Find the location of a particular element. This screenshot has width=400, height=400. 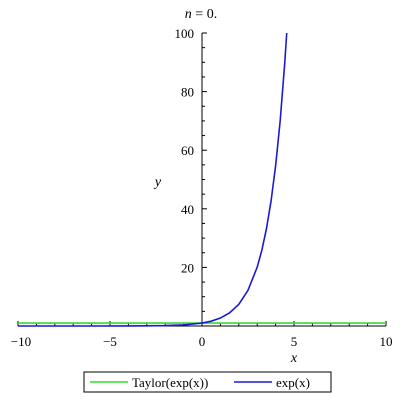

x-axis-label: x is located at coordinates (294, 358).